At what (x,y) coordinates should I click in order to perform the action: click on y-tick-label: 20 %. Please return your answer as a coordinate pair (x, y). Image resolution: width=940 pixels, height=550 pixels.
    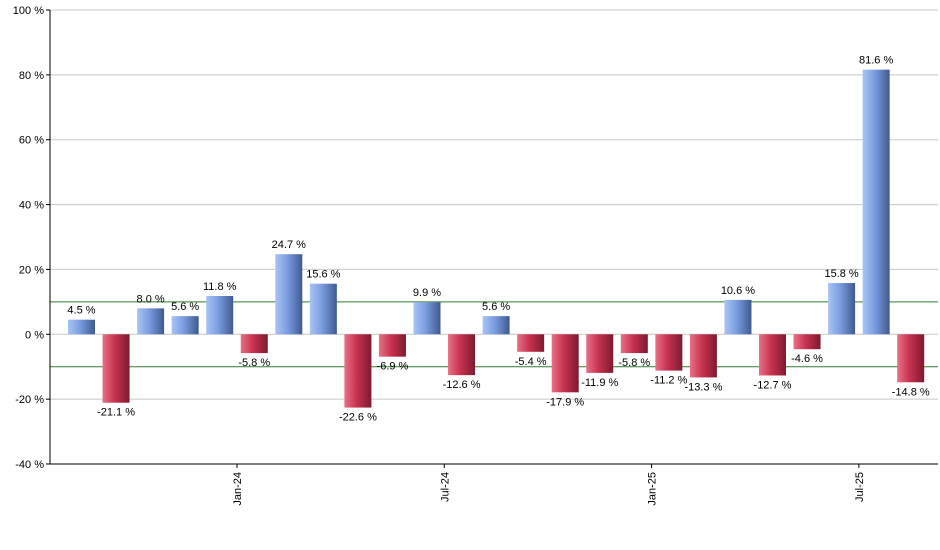
    Looking at the image, I should click on (31, 270).